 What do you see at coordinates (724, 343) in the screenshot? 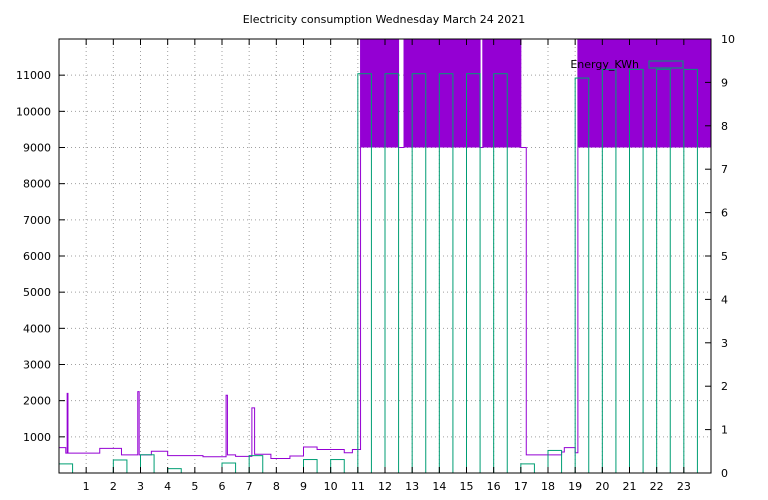
I see `y2-tick-label: 3` at bounding box center [724, 343].